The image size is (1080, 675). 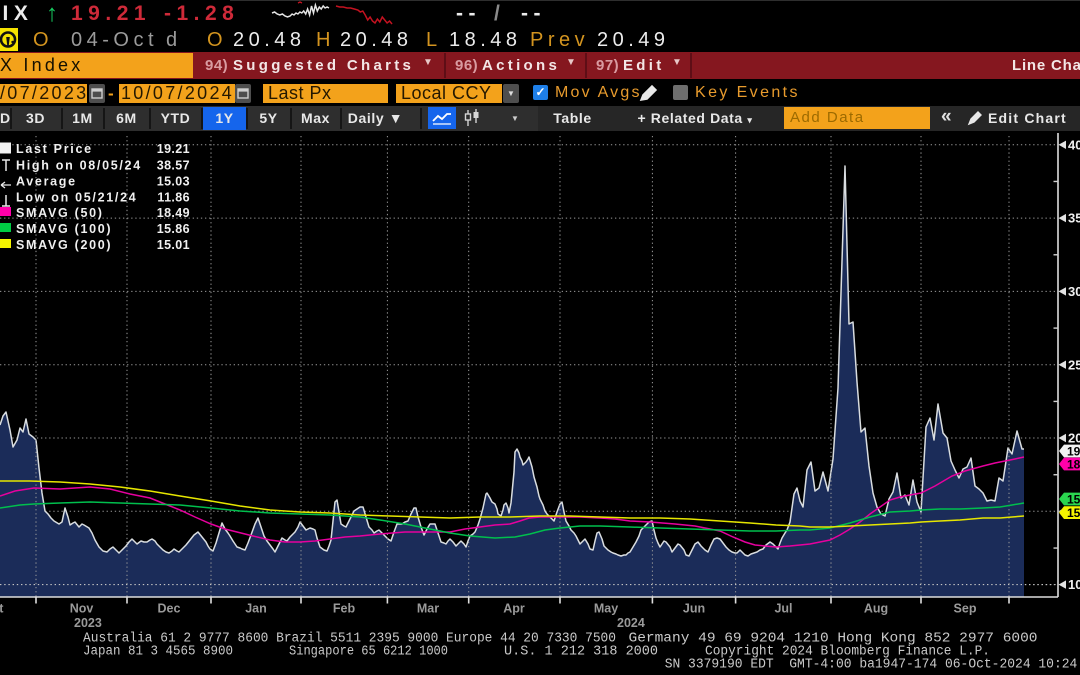 I want to click on svg-text: Japan 81 3 4565 8900, so click(x=158, y=652).